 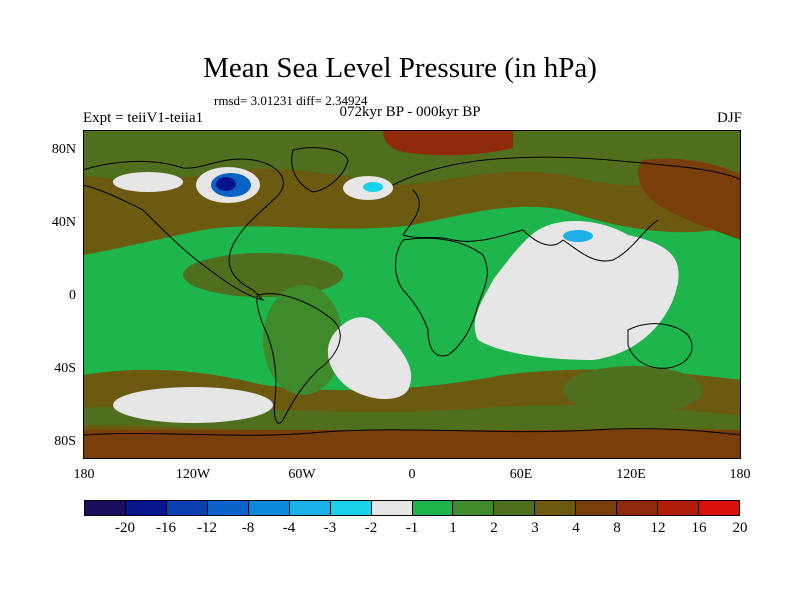 What do you see at coordinates (453, 528) in the screenshot?
I see `color-scale-label: 1` at bounding box center [453, 528].